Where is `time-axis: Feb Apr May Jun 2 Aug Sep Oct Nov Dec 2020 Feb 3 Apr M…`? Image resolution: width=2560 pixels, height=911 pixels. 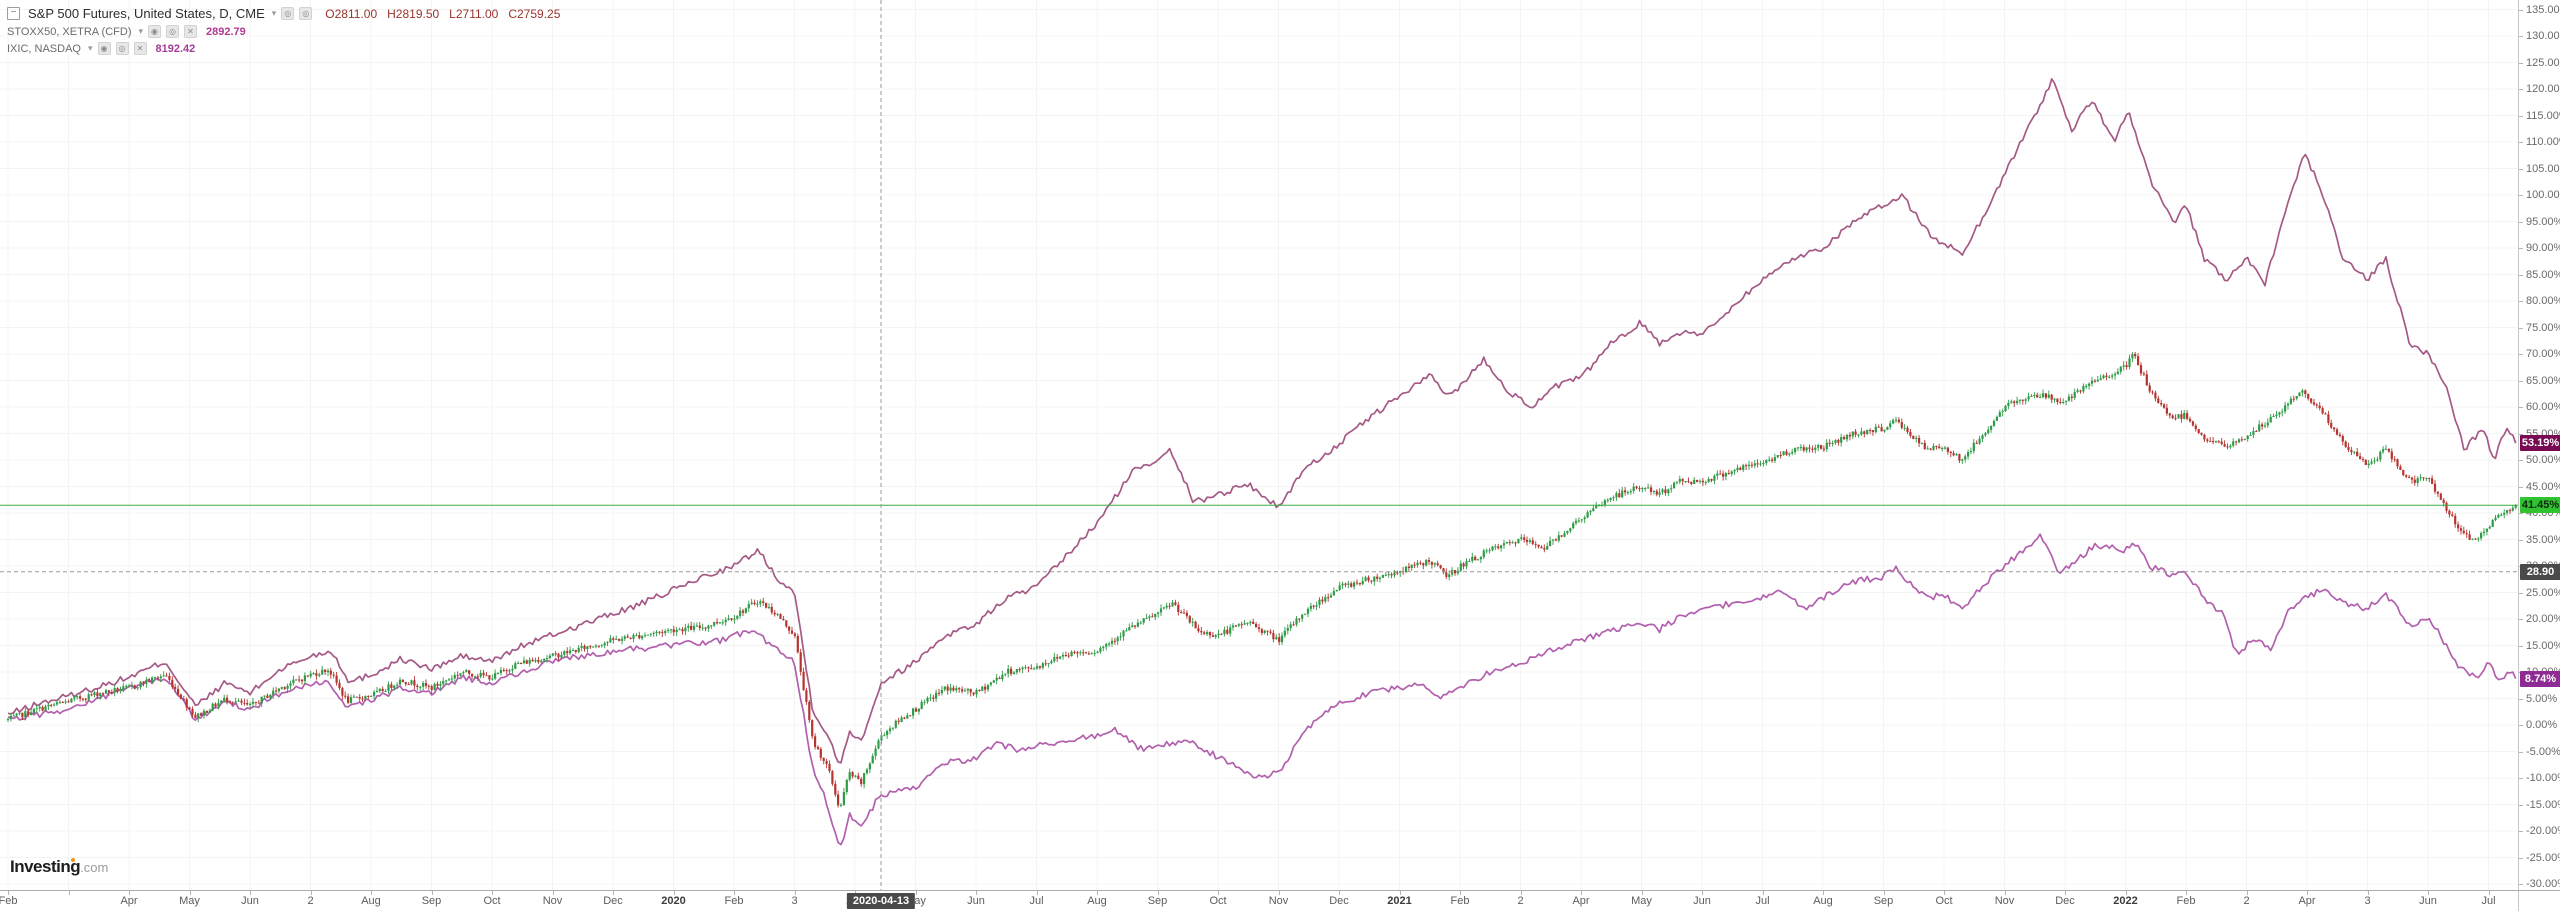
time-axis: Feb Apr May Jun 2 Aug Sep Oct Nov Dec 2020 Feb 3 Apr M… is located at coordinates (1259, 900).